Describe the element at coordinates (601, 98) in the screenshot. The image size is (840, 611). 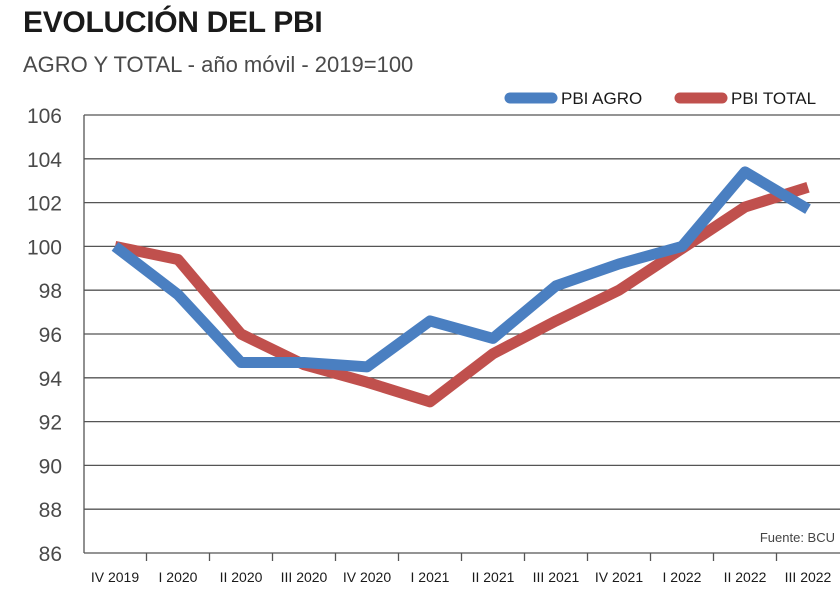
I see `legend-label-agro: PBI AGRO` at that location.